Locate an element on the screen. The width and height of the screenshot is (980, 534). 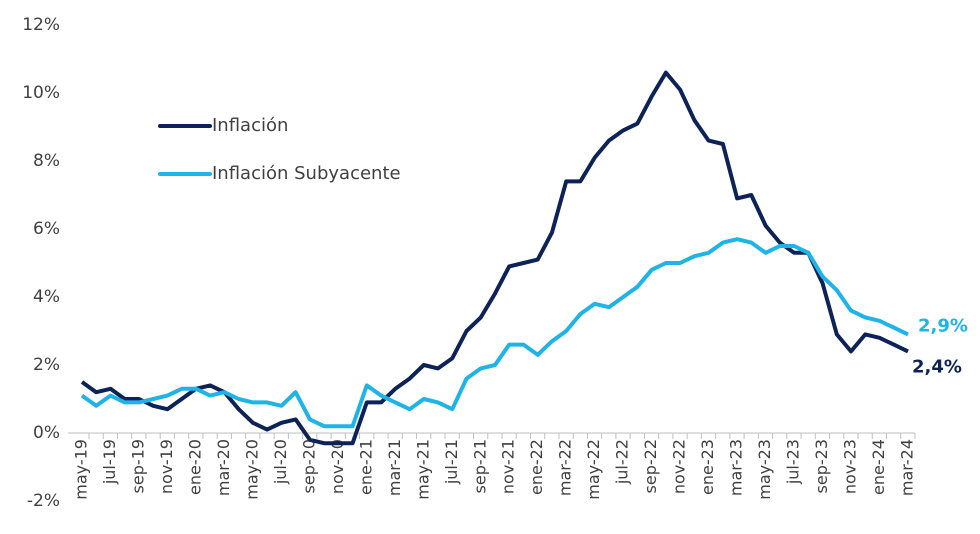
y-tick-label: -2% is located at coordinates (43, 501).